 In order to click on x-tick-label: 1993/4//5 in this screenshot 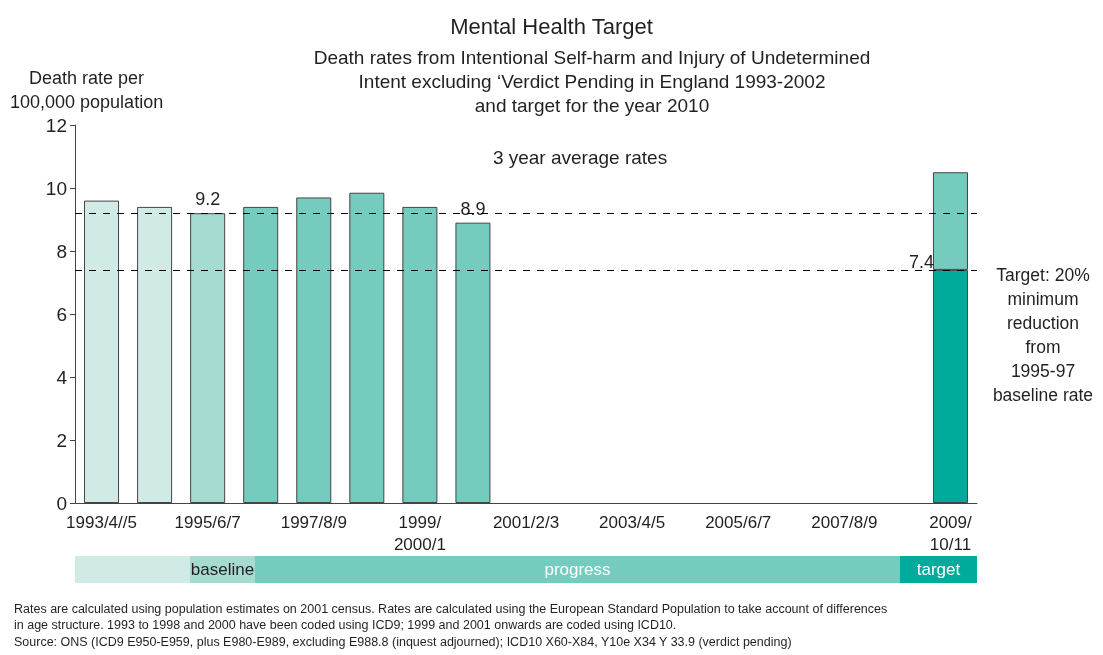, I will do `click(101, 522)`.